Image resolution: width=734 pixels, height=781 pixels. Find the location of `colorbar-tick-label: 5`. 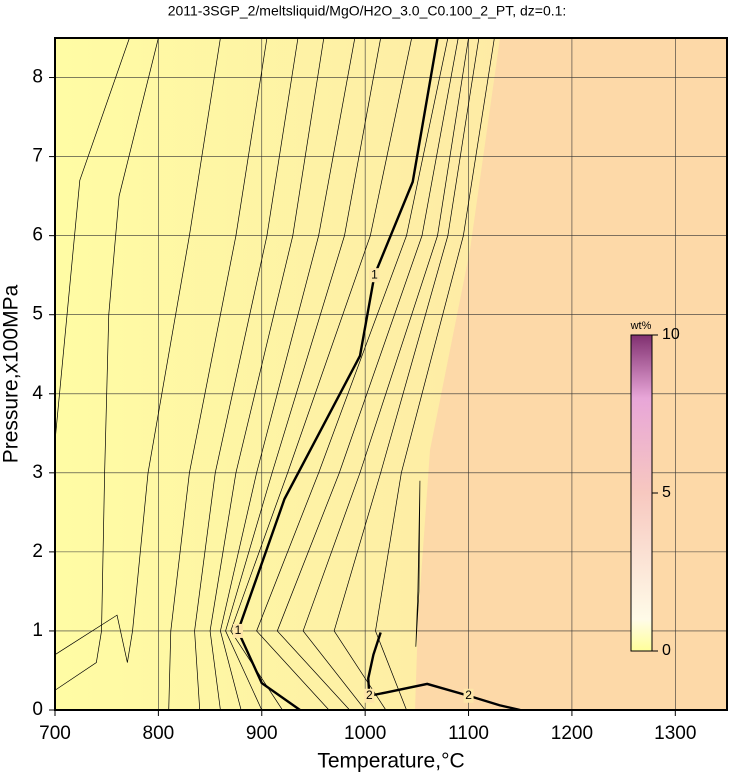

colorbar-tick-label: 5 is located at coordinates (666, 492).